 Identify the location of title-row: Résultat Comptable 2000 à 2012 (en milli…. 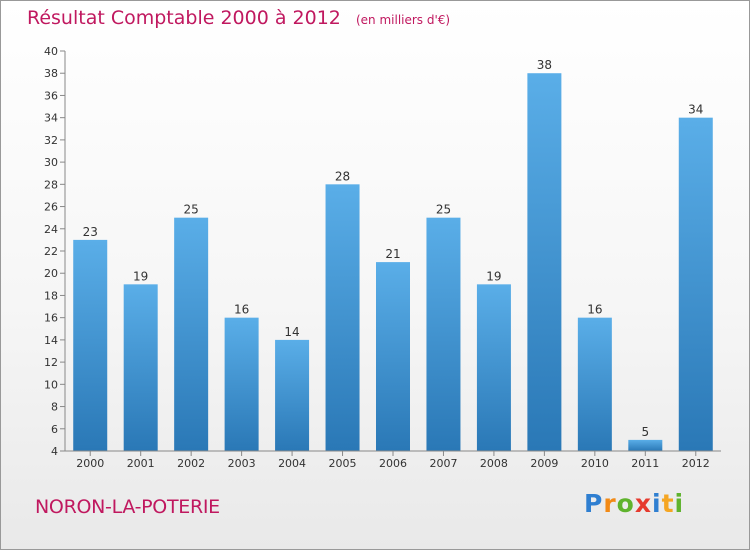
(238, 18).